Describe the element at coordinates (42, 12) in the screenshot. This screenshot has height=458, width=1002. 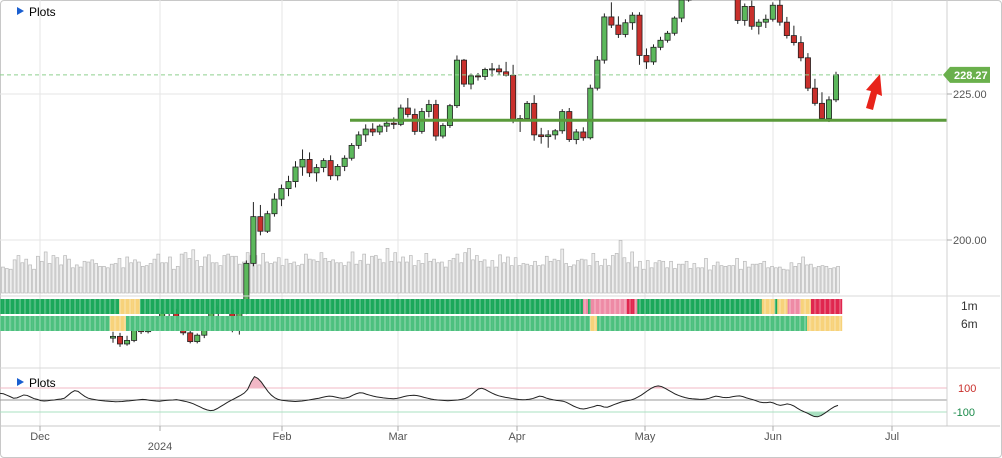
I see `main-panel-title: Plots` at that location.